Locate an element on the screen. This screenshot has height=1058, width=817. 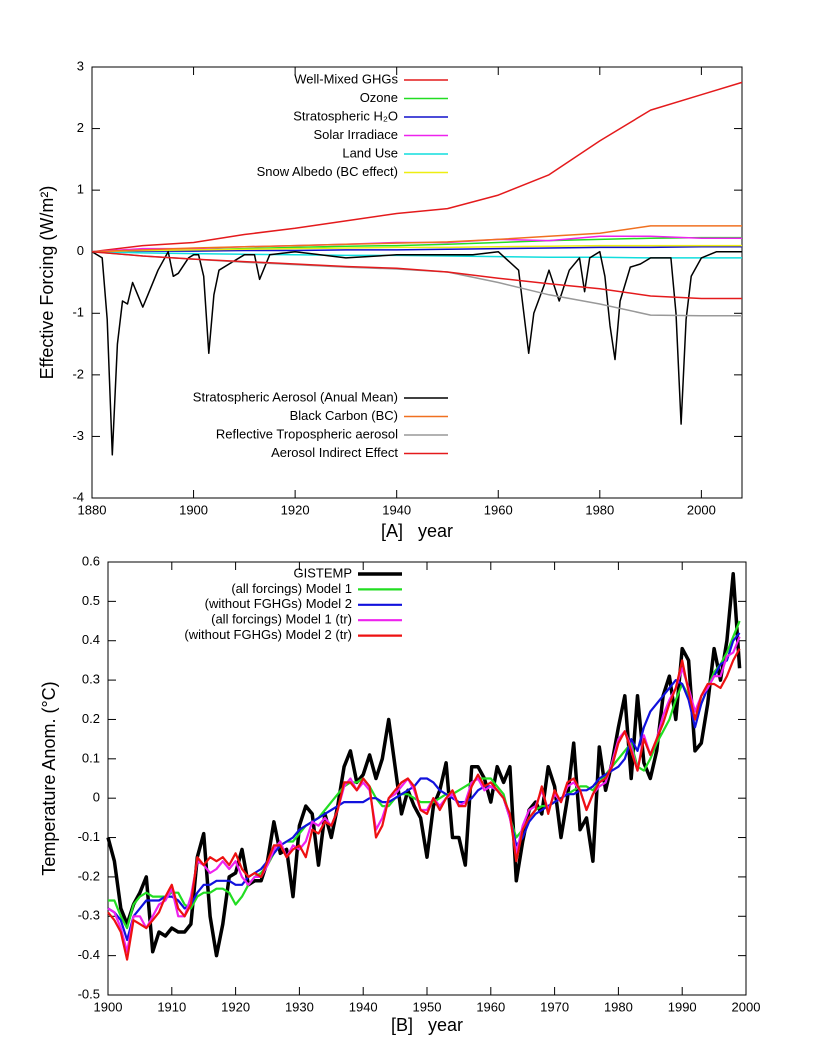
legend-label: (without FGHGs) Model 2 is located at coordinates (278, 603).